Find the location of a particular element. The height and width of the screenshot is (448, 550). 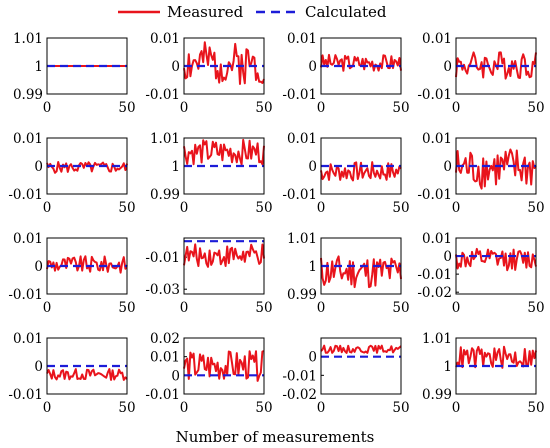

legend-measured-label: Measured is located at coordinates (205, 12).